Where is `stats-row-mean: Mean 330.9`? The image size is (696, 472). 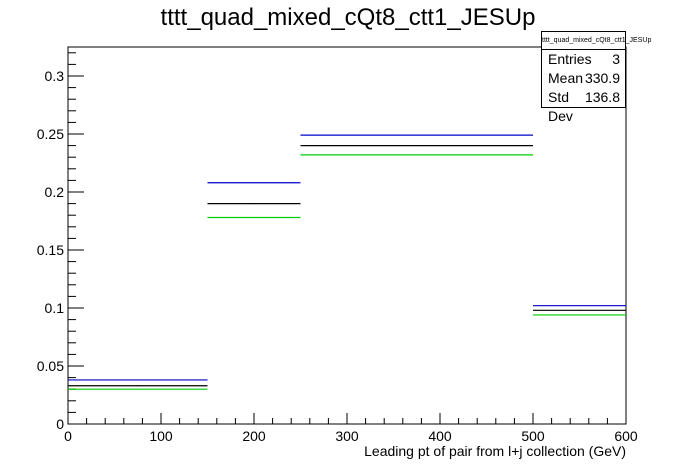 stats-row-mean: Mean 330.9 is located at coordinates (583, 78).